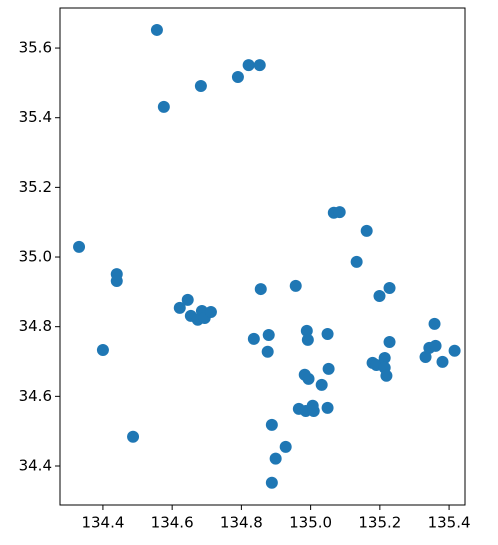 The height and width of the screenshot is (545, 498). What do you see at coordinates (35, 257) in the screenshot?
I see `y-tick-label: 35.0` at bounding box center [35, 257].